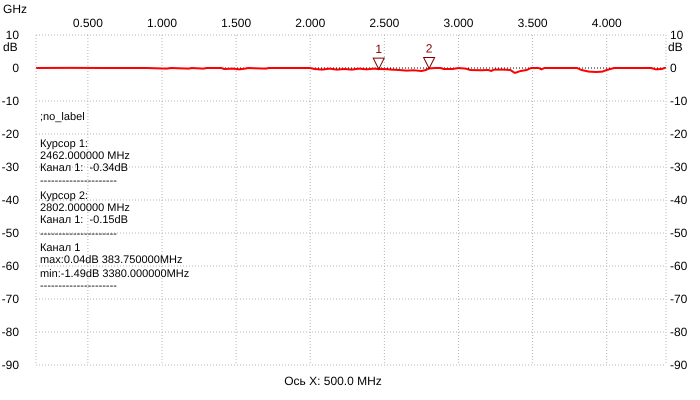 This screenshot has width=700, height=400. I want to click on annotation: Канал 1: -0.15dB, so click(84, 220).